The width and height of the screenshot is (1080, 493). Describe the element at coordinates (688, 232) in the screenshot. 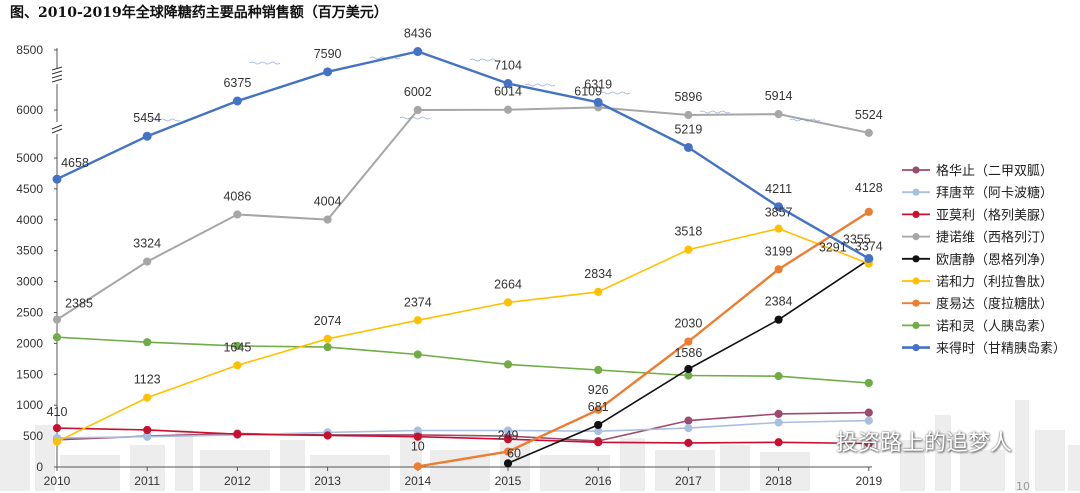

I see `data-label: 3518` at that location.